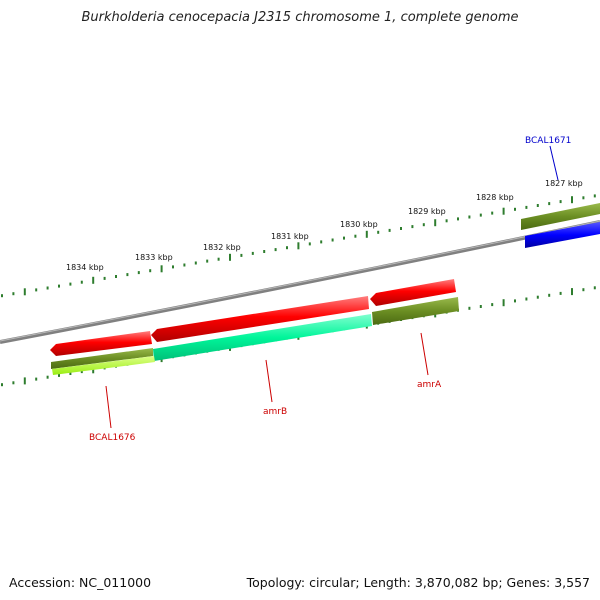 This screenshot has height=600, width=600. Describe the element at coordinates (80, 582) in the screenshot. I see `accession-text: Accession: NC_011000` at that location.